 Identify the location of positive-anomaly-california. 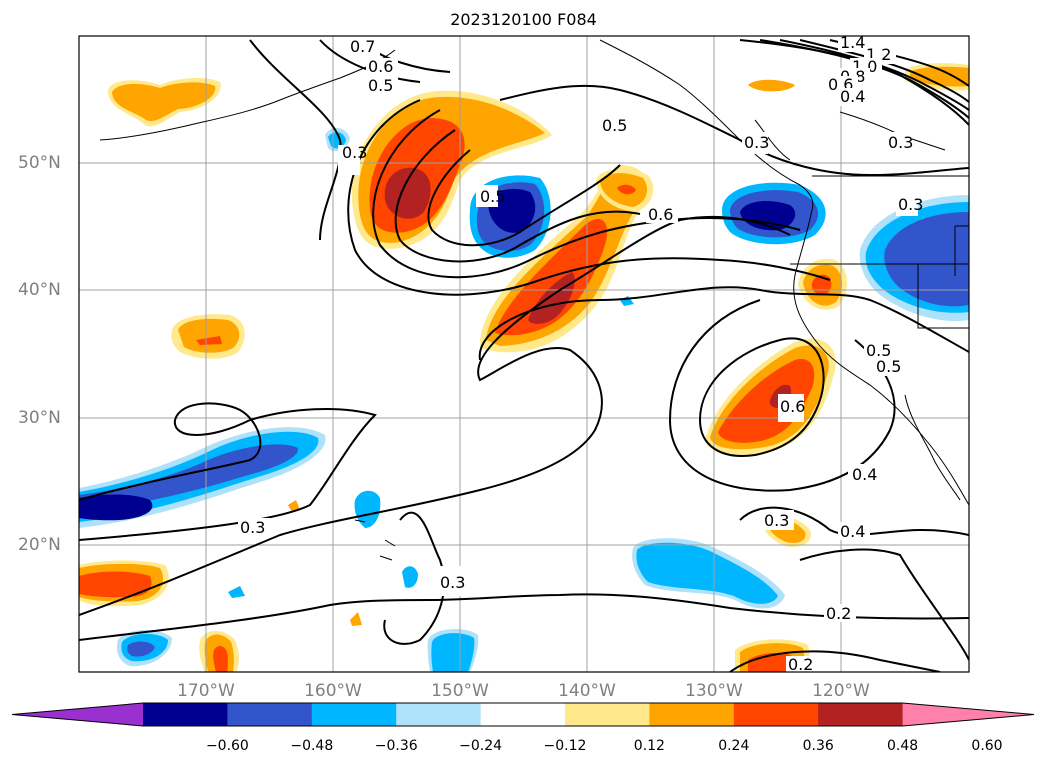
(770, 396).